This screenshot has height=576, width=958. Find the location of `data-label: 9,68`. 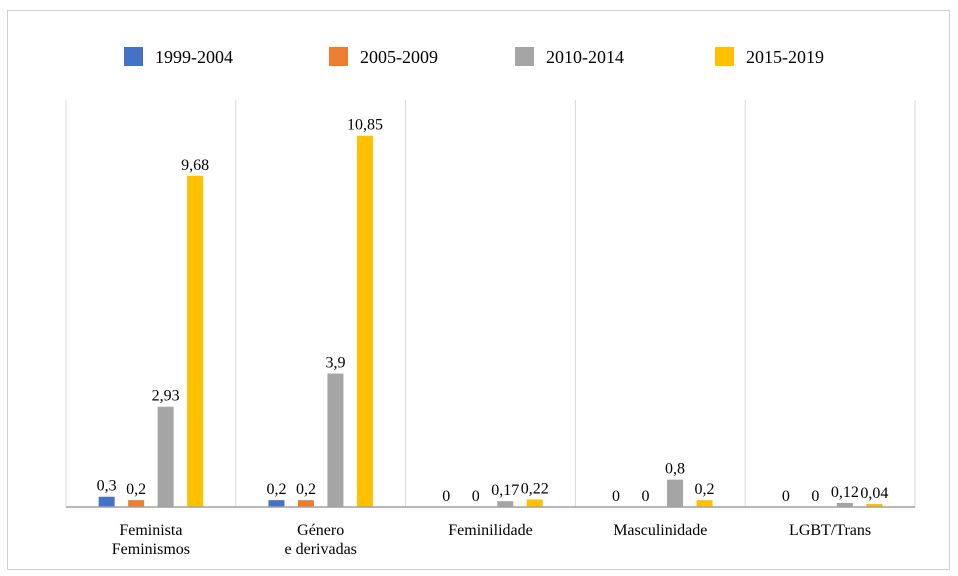

data-label: 9,68 is located at coordinates (195, 165).